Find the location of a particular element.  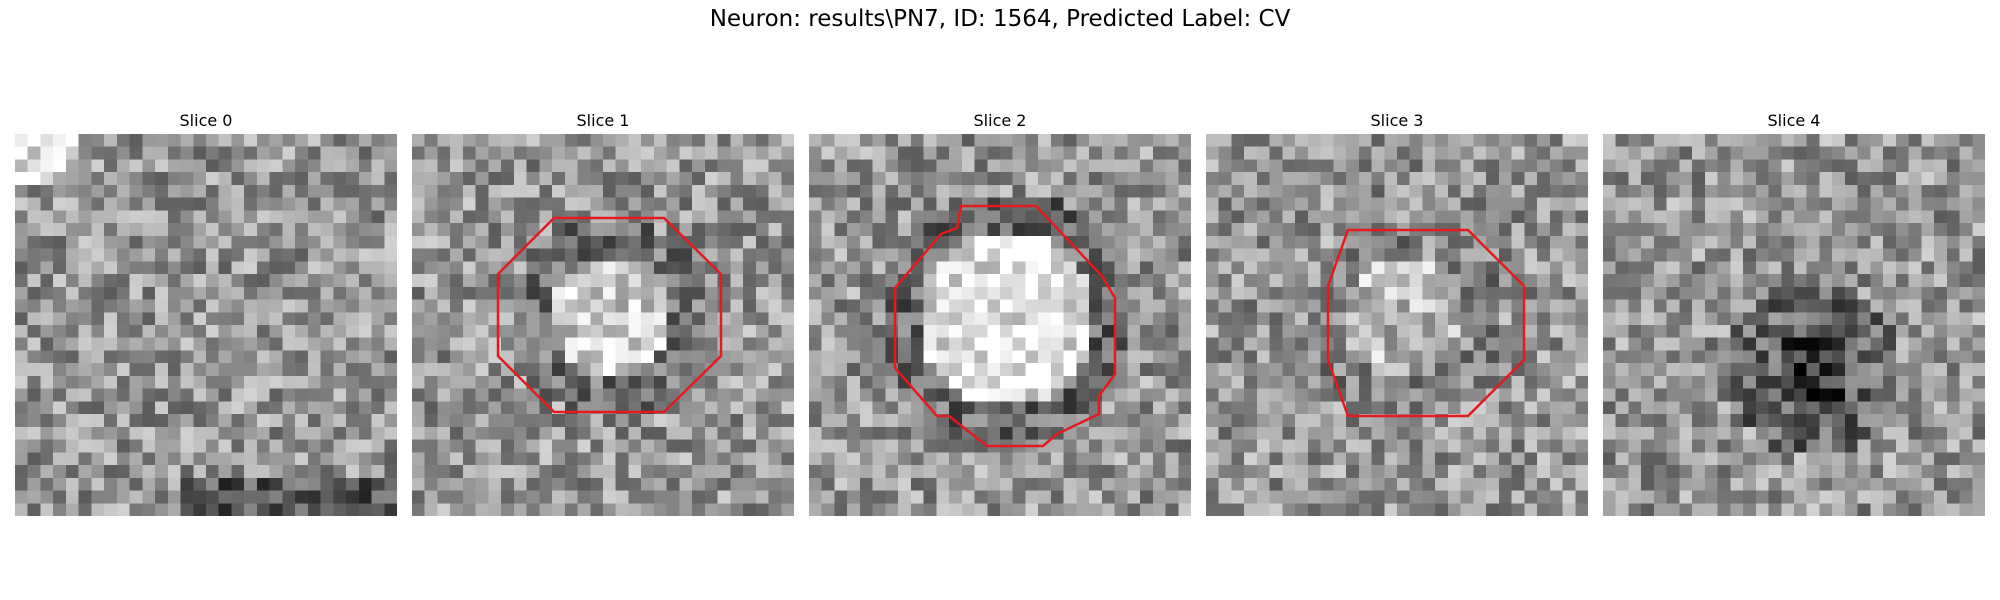

slice-title: Slice 0 is located at coordinates (206, 120).